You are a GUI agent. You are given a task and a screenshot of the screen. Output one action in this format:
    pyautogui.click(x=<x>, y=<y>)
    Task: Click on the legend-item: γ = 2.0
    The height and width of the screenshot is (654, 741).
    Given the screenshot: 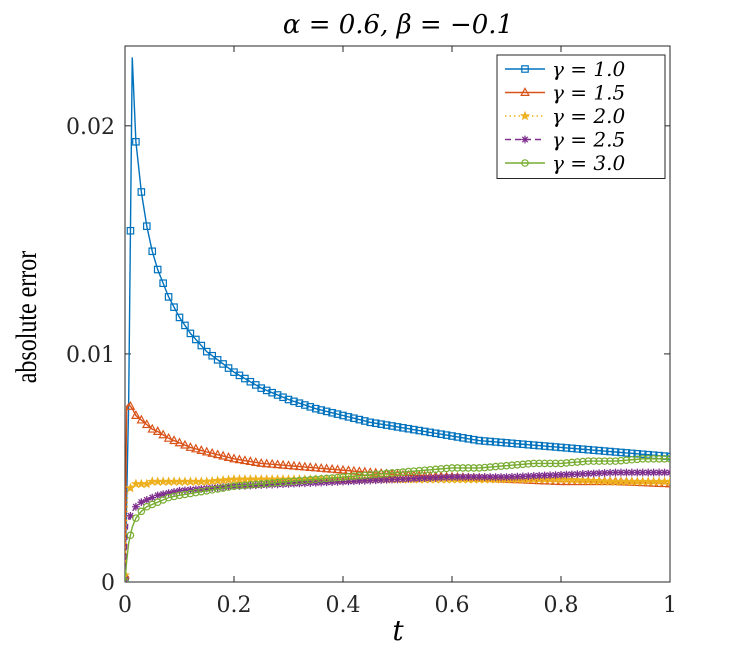 What is the action you would take?
    pyautogui.click(x=565, y=116)
    